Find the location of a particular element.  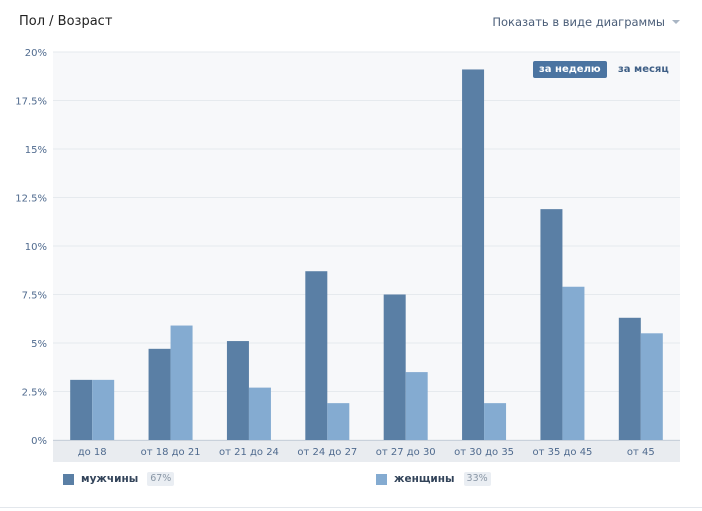

view-toggle-label: Показать в виде диаграммы is located at coordinates (578, 22).